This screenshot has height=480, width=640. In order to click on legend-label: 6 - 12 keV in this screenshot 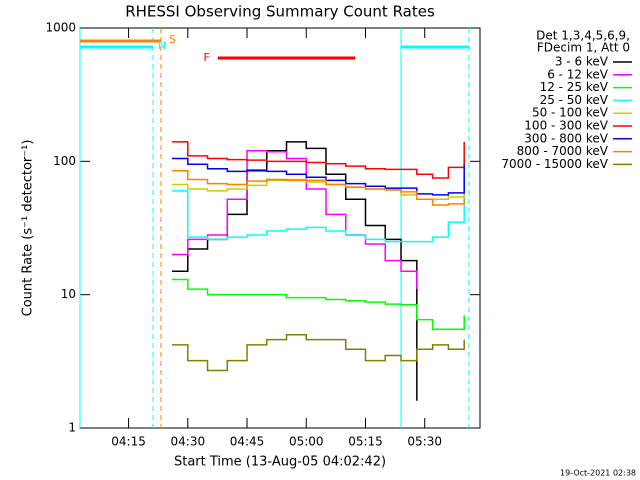, I will do `click(578, 74)`.